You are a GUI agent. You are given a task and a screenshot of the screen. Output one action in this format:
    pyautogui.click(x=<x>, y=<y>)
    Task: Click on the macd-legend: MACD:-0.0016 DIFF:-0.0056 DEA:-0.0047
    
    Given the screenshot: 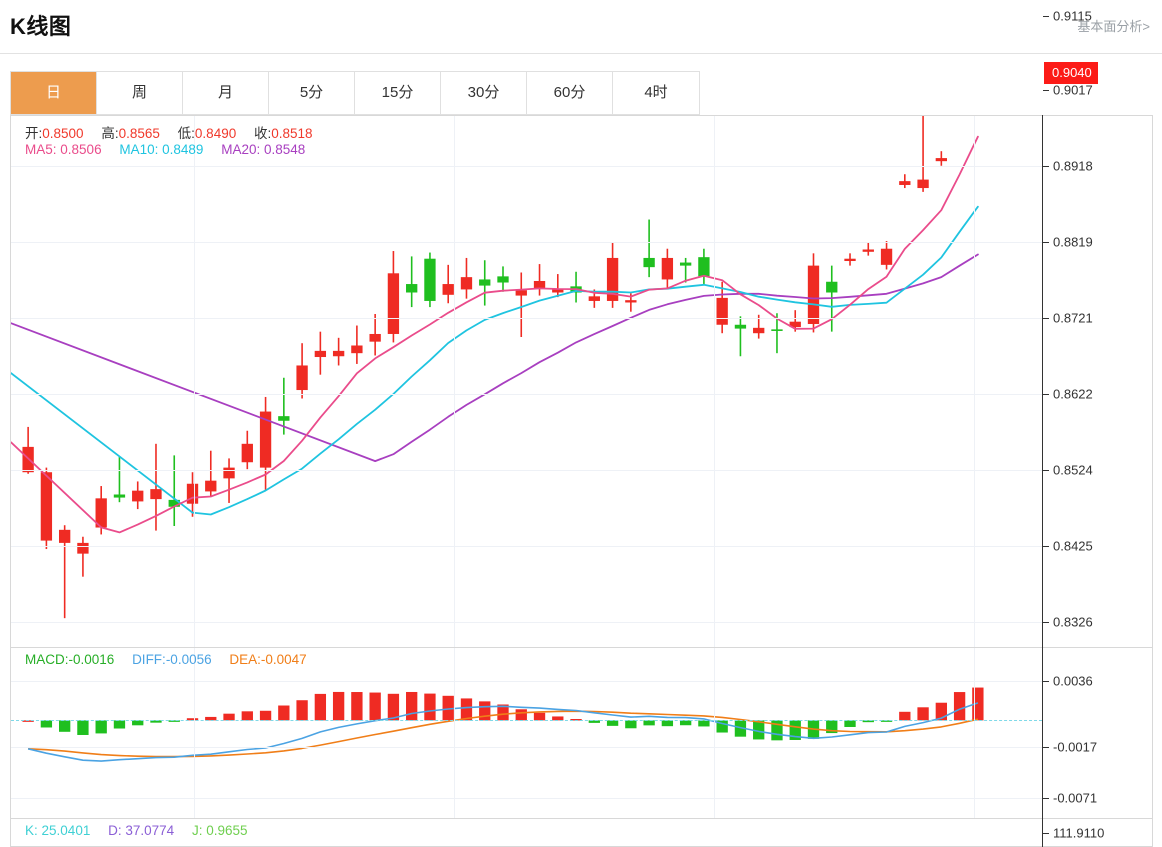 What is the action you would take?
    pyautogui.click(x=173, y=659)
    